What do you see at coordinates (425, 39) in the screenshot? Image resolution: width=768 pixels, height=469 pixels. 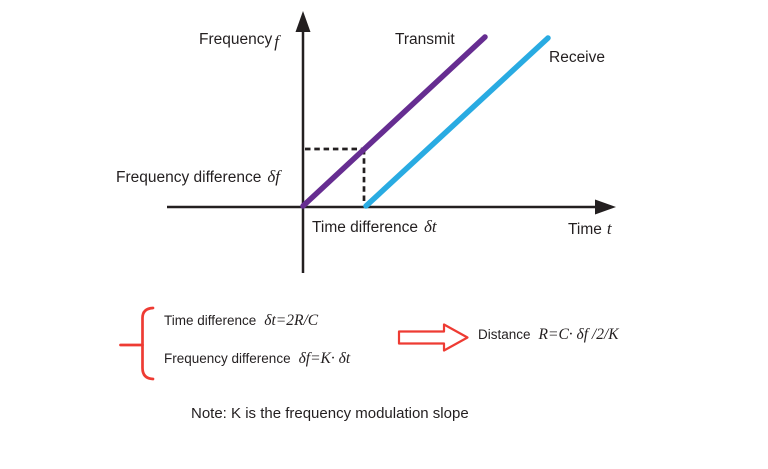 I see `transmit-label: Transmit` at bounding box center [425, 39].